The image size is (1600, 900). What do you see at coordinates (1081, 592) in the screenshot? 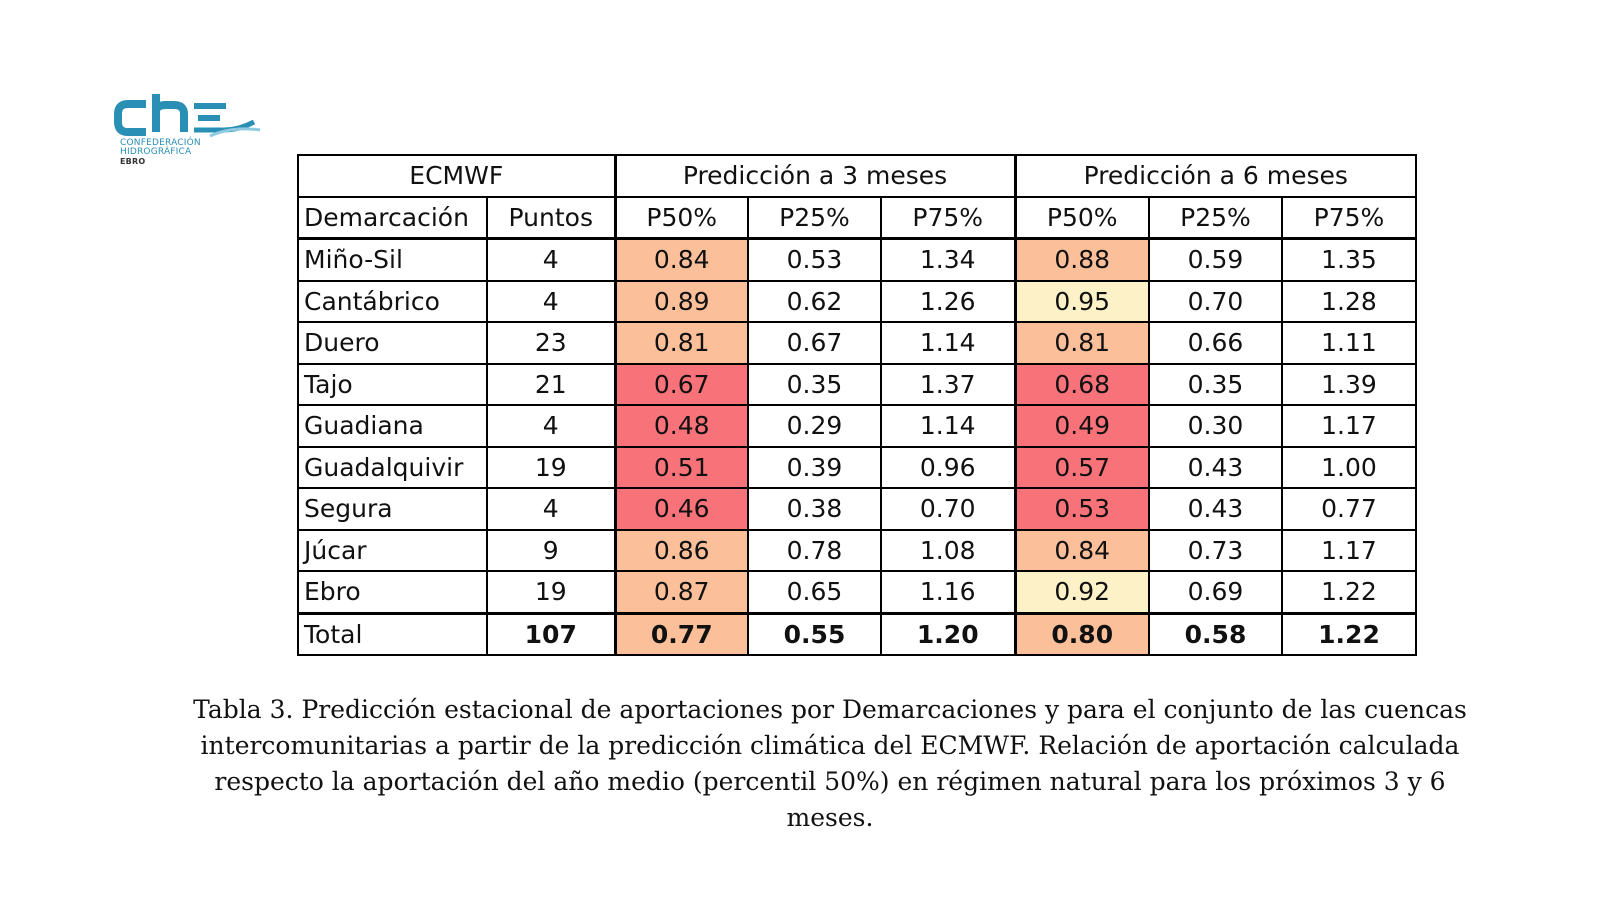
I see `cell-p50-6m: 0.92` at bounding box center [1081, 592].